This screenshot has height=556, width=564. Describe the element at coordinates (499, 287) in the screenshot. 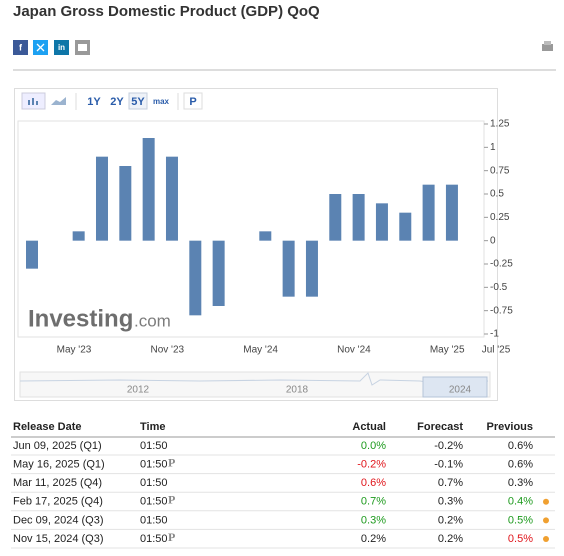

I see `y-tick-label: -0.5` at that location.